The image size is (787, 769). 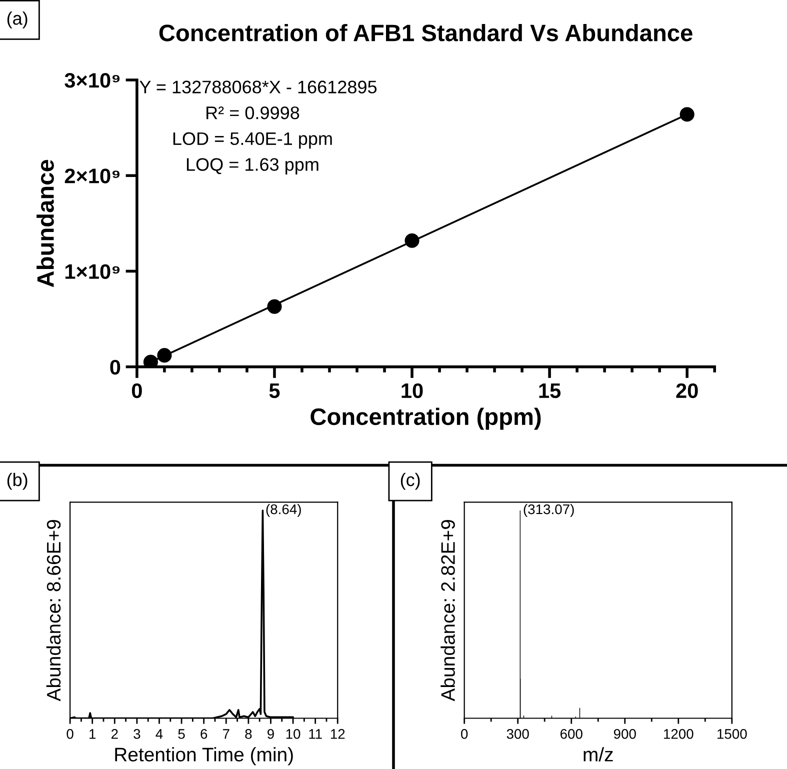 I want to click on y-axis-title: Abundance, so click(x=45, y=224).